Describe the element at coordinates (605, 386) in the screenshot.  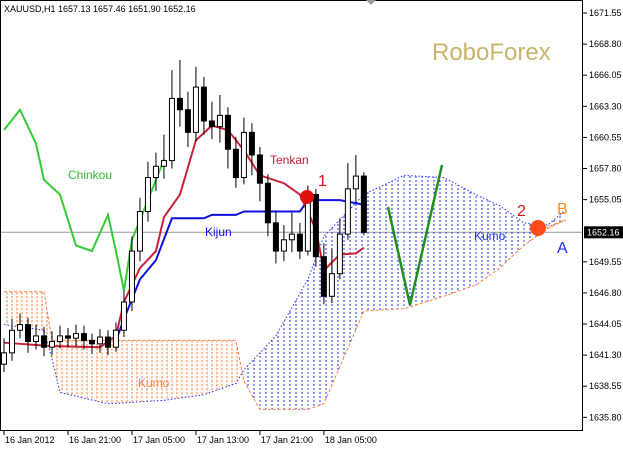
I see `y-tick-label: 1638.55` at that location.